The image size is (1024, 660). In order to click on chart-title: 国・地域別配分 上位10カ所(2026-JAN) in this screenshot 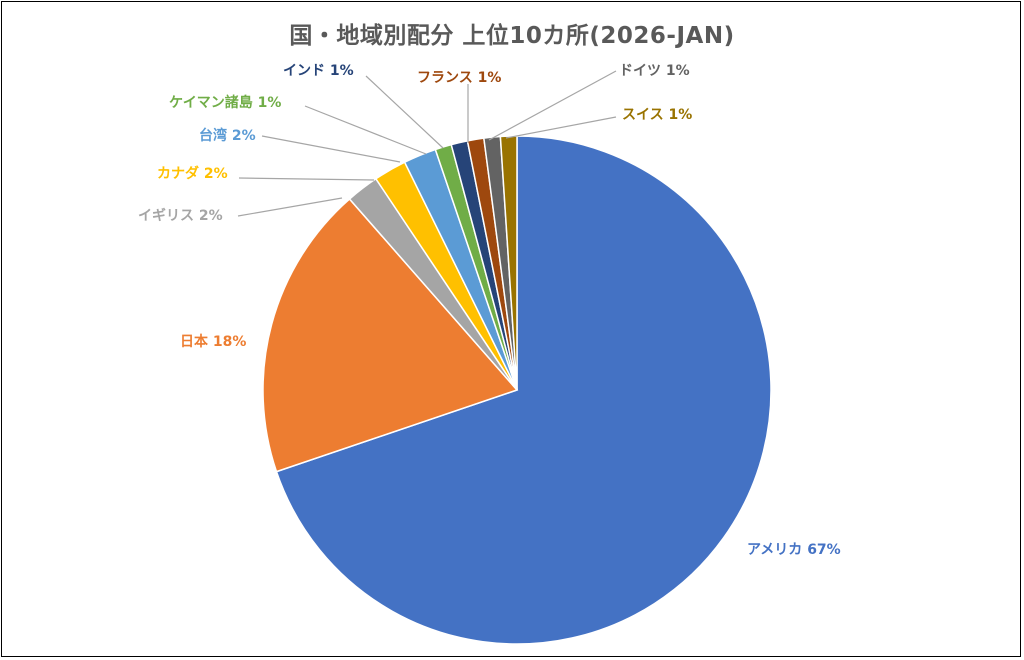, I will do `click(512, 36)`.